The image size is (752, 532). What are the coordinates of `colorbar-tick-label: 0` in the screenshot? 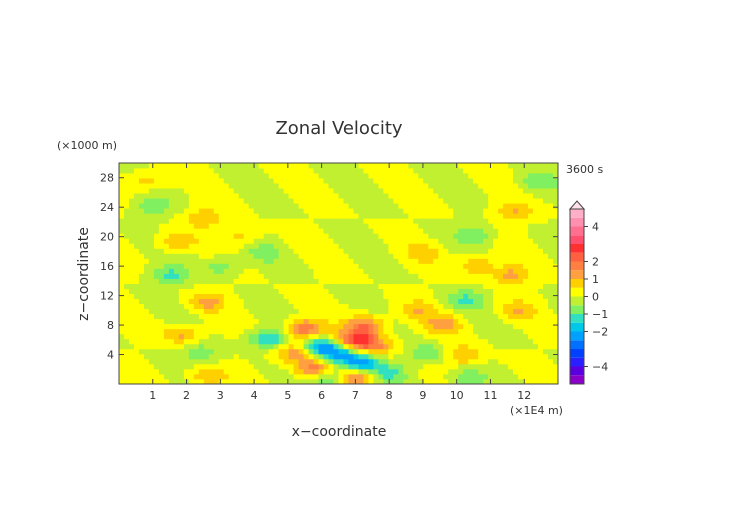 It's located at (595, 297).